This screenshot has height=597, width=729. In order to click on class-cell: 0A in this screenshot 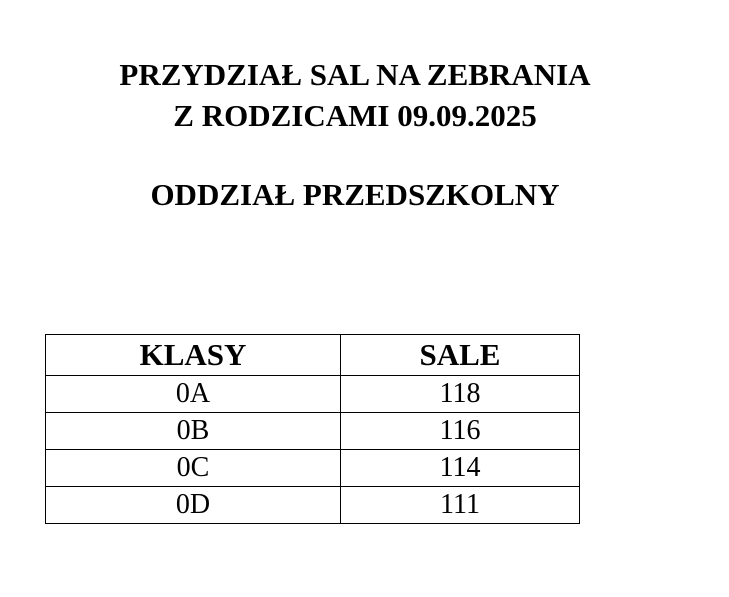, I will do `click(193, 394)`.